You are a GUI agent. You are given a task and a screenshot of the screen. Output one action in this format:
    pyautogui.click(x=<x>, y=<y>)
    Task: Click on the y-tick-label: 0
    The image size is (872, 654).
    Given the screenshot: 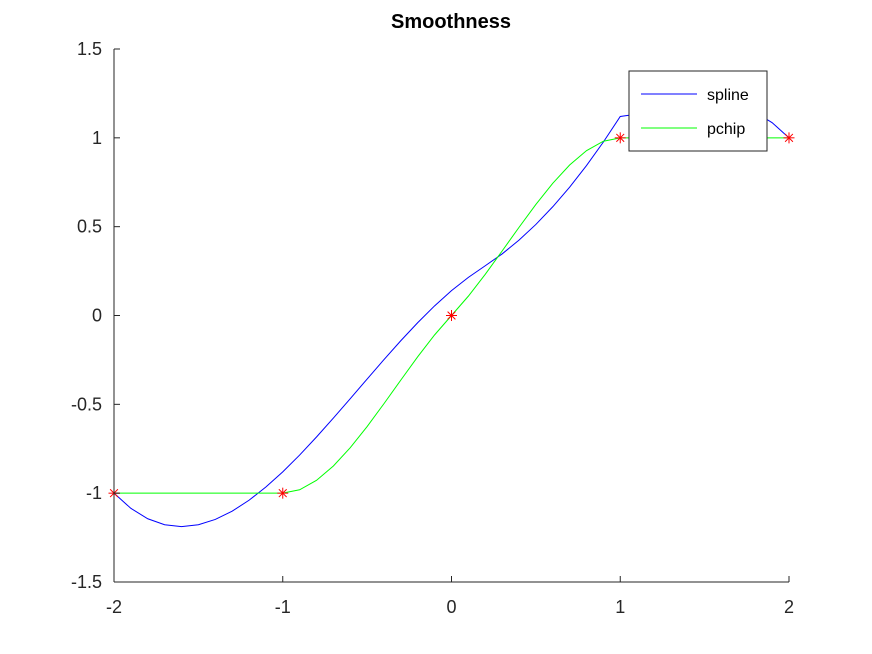 What is the action you would take?
    pyautogui.click(x=97, y=316)
    